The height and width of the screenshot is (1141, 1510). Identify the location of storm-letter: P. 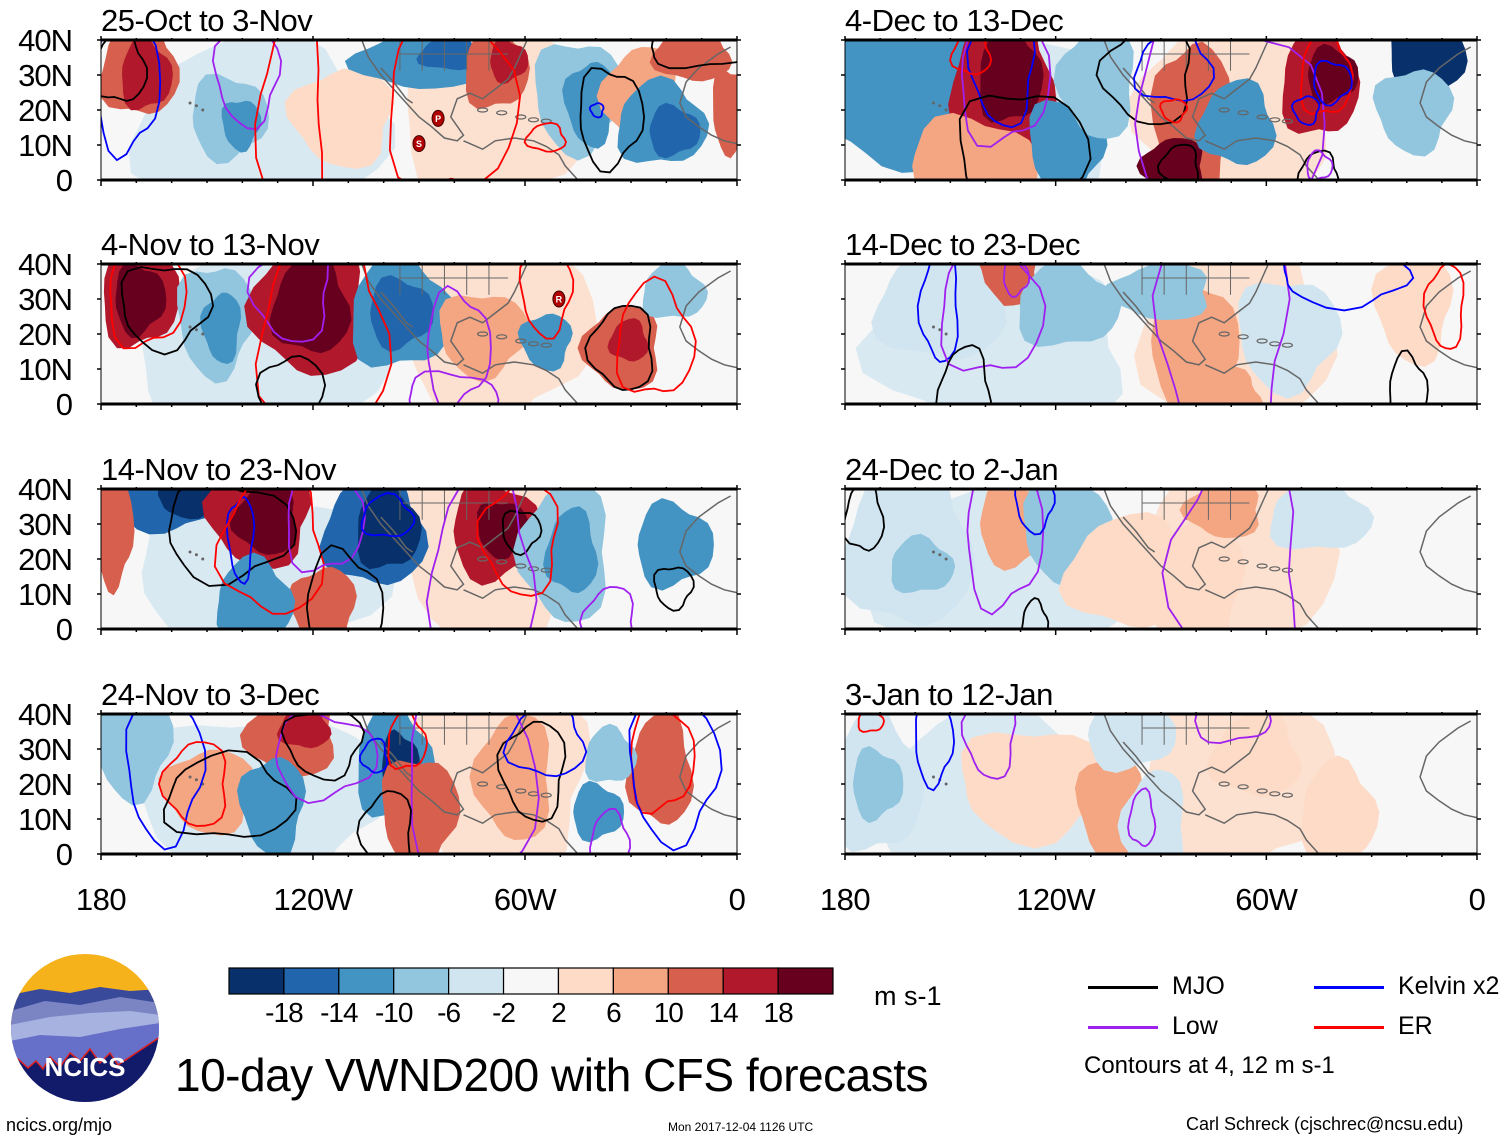
(438, 119).